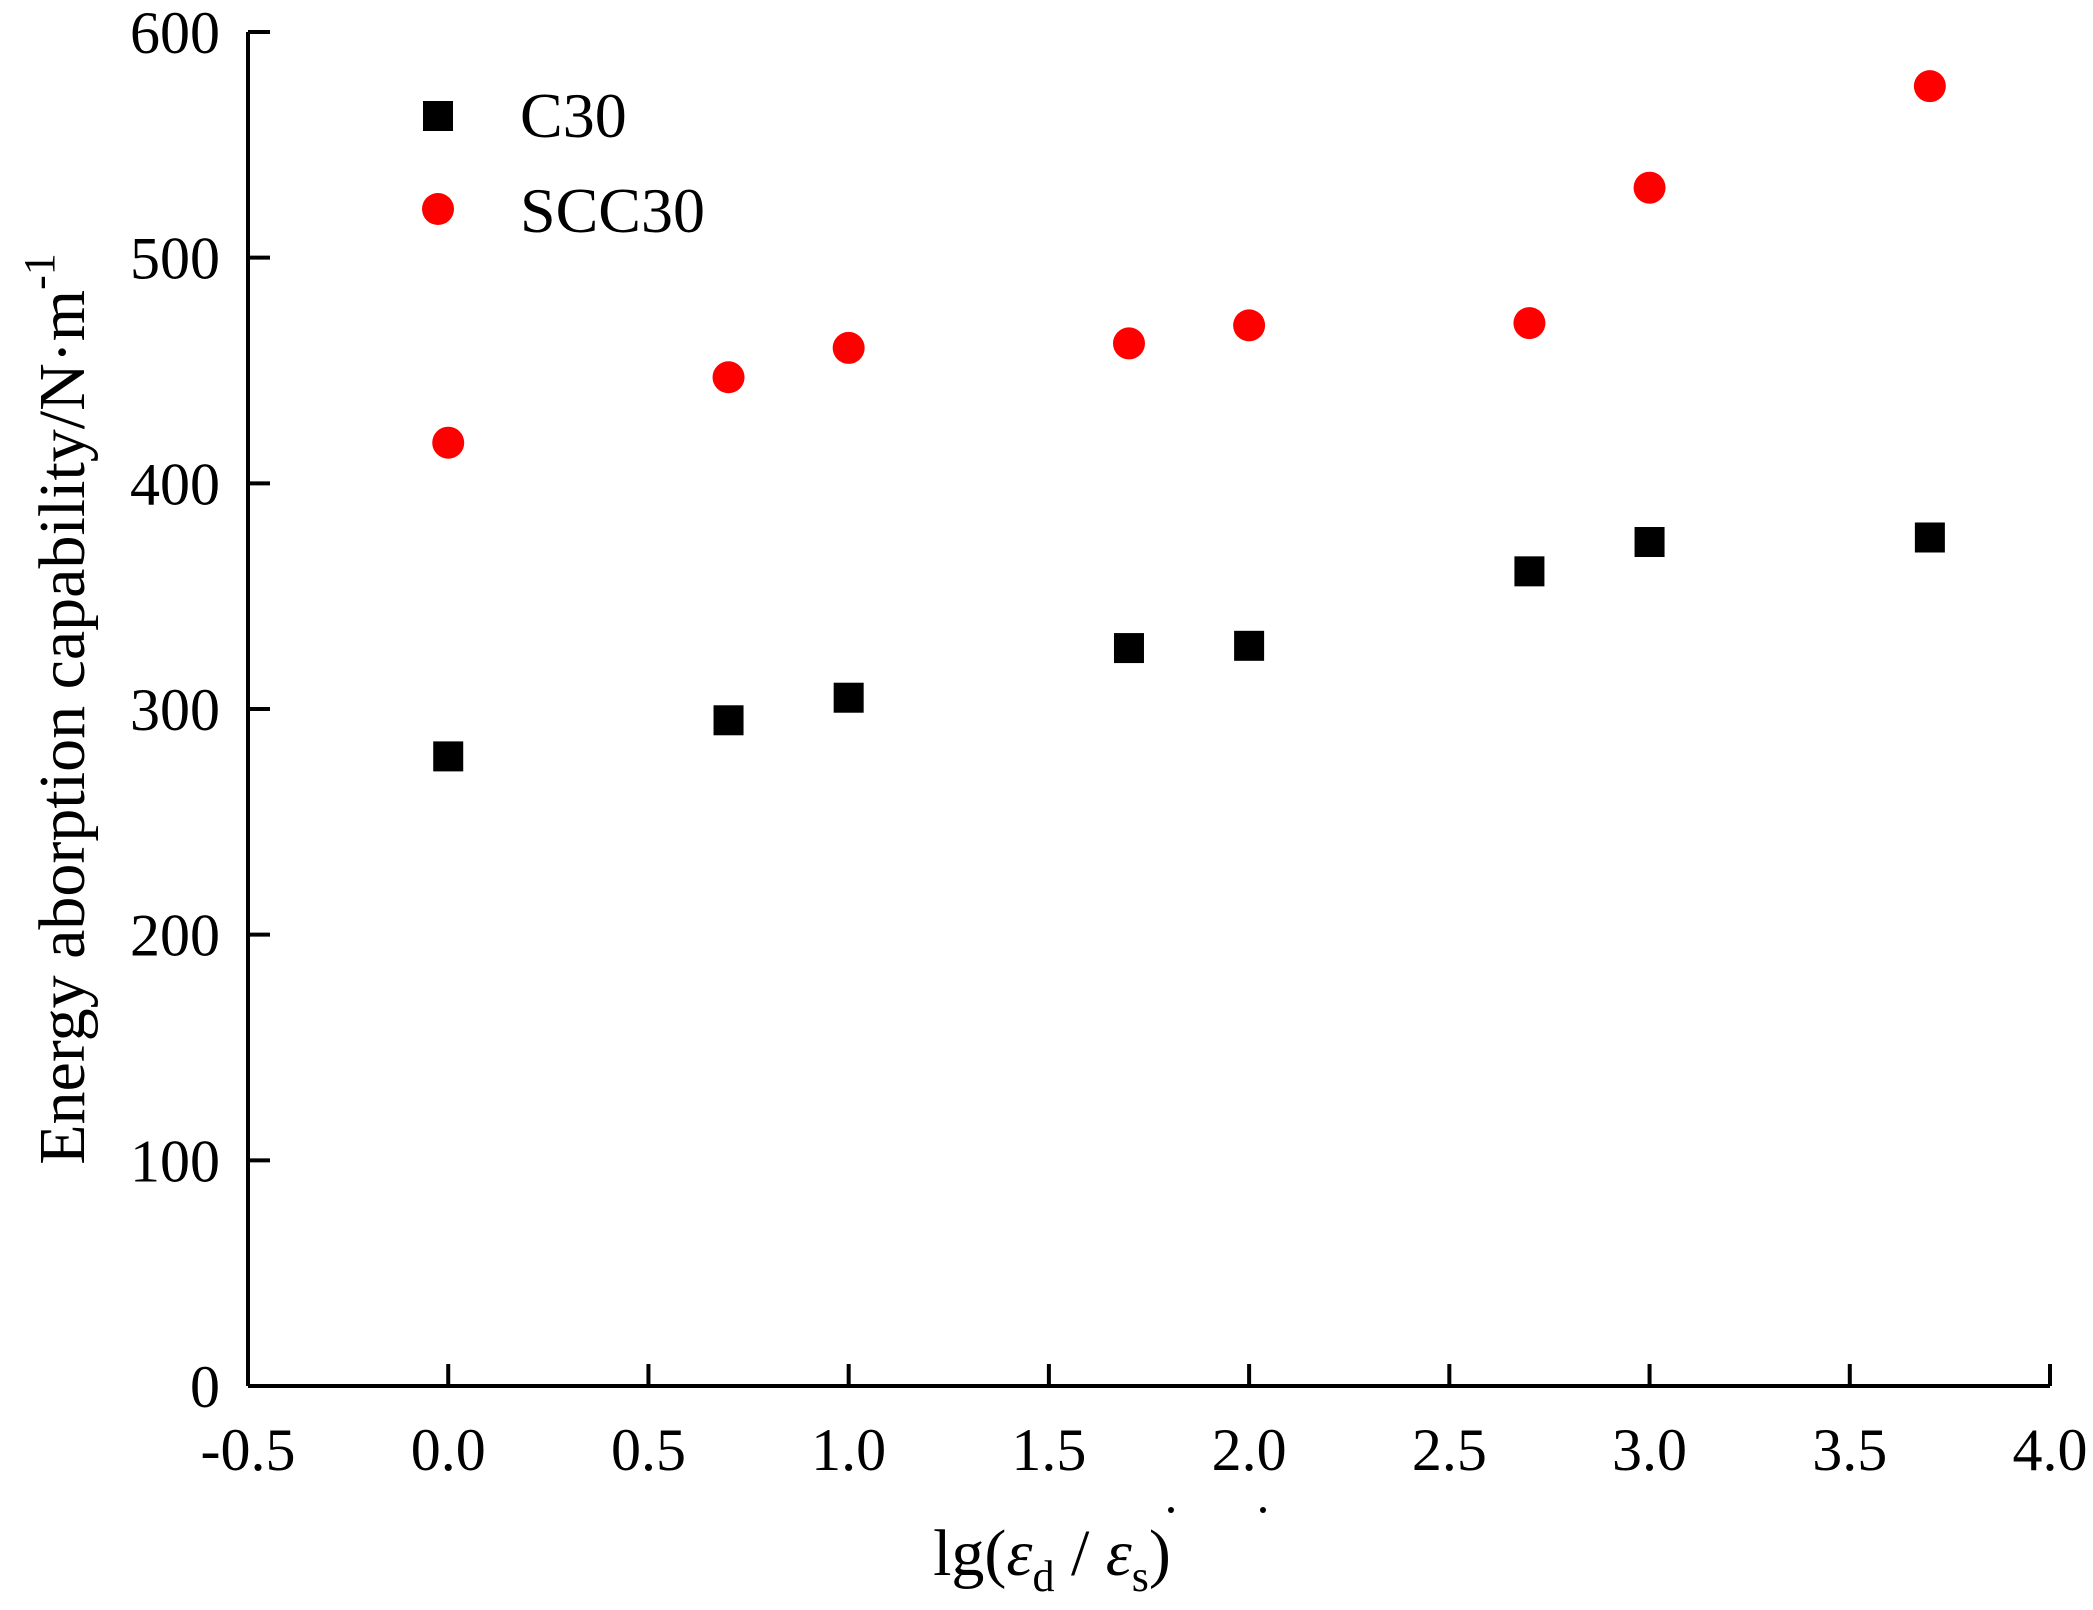 The height and width of the screenshot is (1610, 2093). What do you see at coordinates (563, 163) in the screenshot?
I see `legend: C30 SCC30` at bounding box center [563, 163].